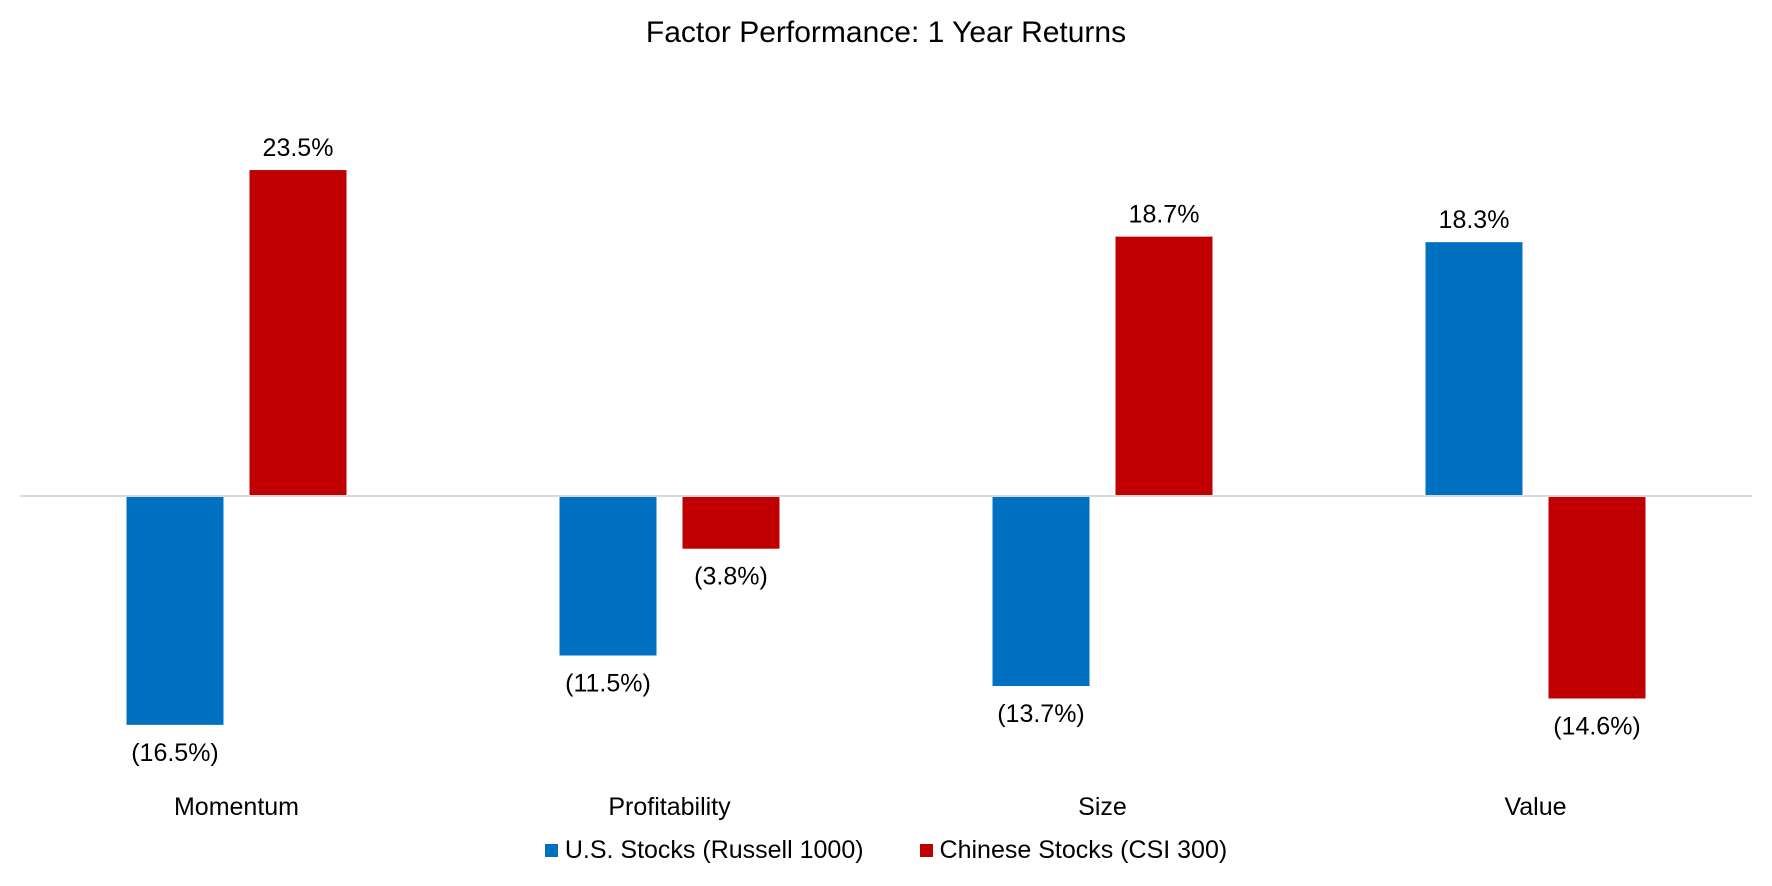 The height and width of the screenshot is (886, 1772). Describe the element at coordinates (236, 807) in the screenshot. I see `category-label-momentum: Momentum` at that location.